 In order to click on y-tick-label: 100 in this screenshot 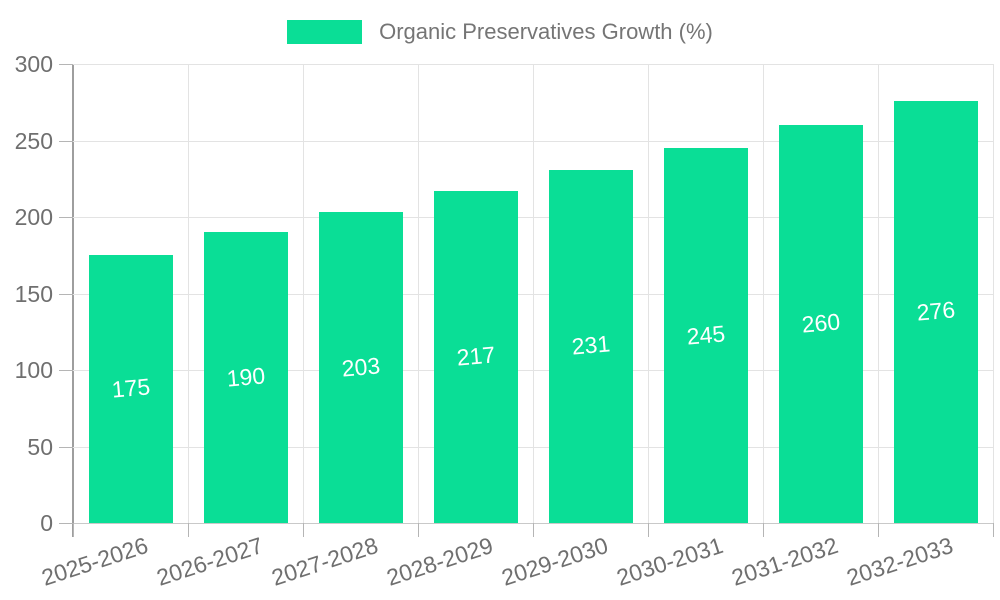, I will do `click(33, 370)`.